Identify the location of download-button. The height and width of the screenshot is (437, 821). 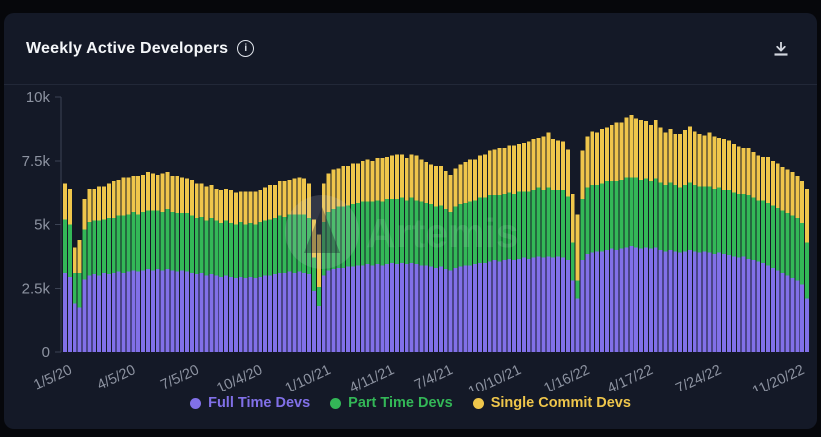
(781, 49).